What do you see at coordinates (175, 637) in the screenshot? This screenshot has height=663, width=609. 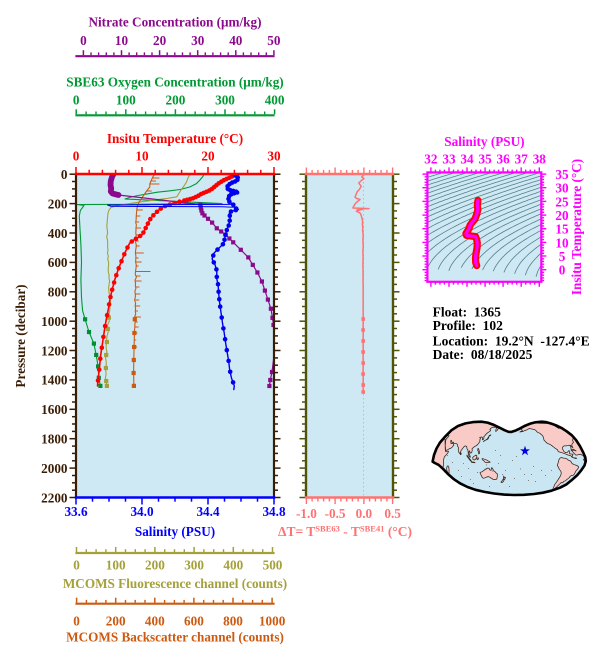 I see `svg-text:MCOMS Backscatter channel (cou: MCOMS Backscatter channel (counts)` at bounding box center [175, 637].